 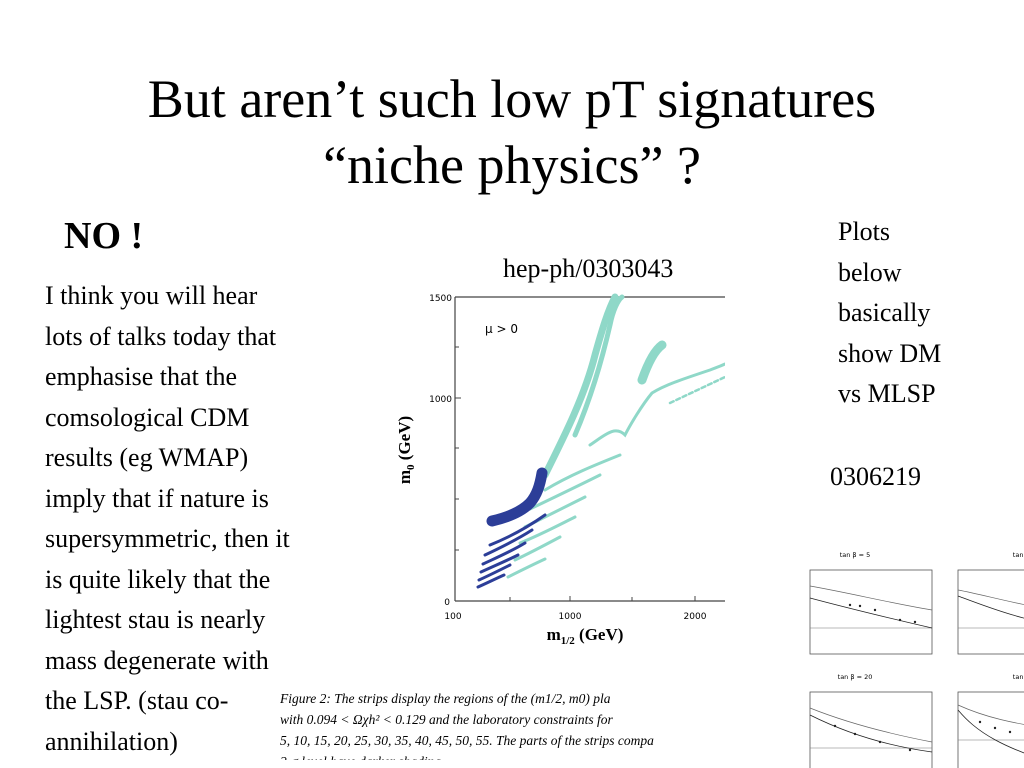 I want to click on body-line: lightest stau is nearly, so click(x=155, y=619).